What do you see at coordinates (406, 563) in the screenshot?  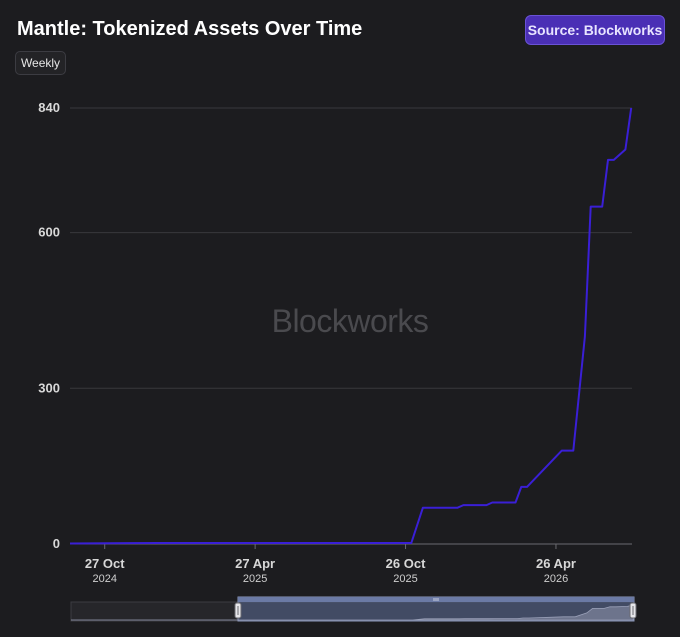 I see `x-tick-label: 26 Oct` at bounding box center [406, 563].